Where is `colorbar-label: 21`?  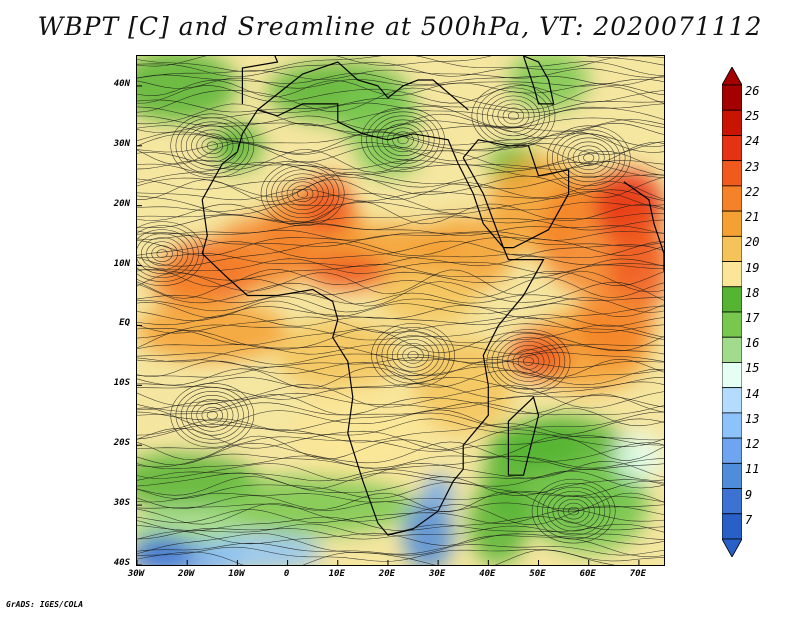 colorbar-label: 21 is located at coordinates (752, 217).